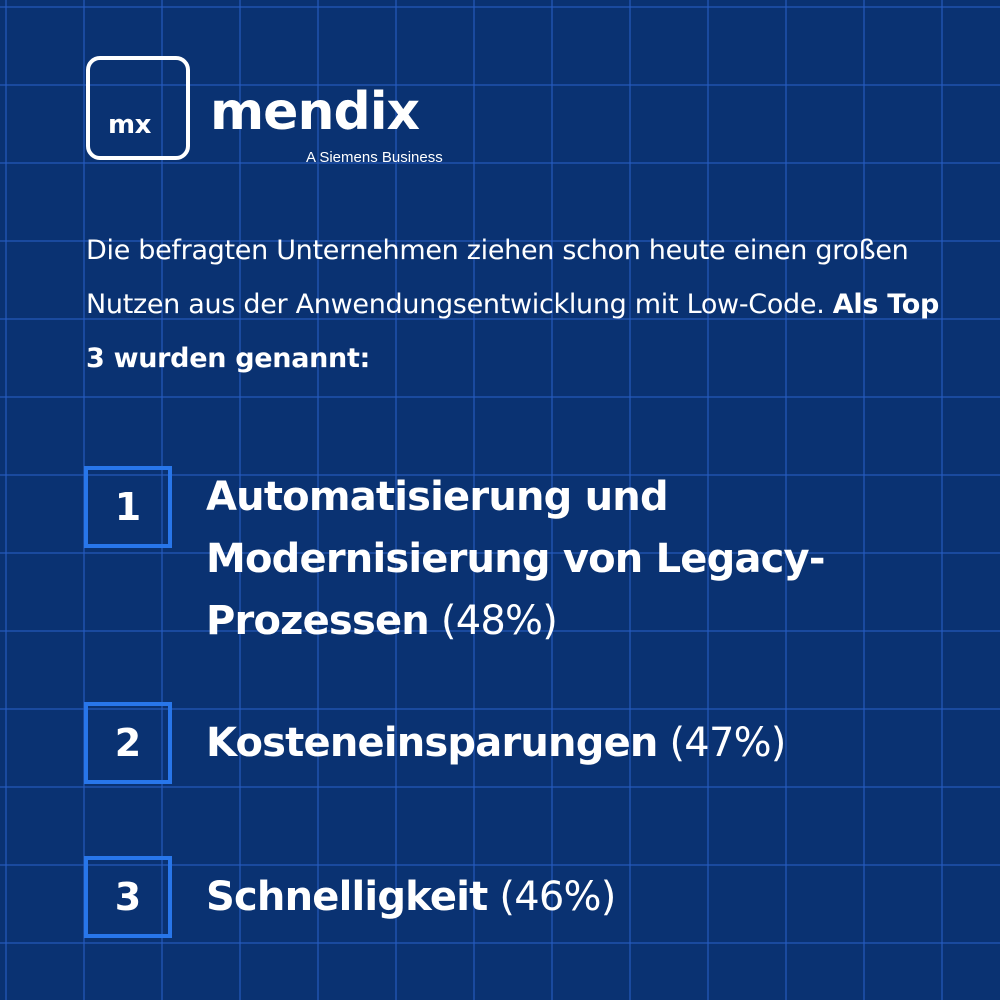 The height and width of the screenshot is (1000, 1000). Describe the element at coordinates (728, 743) in the screenshot. I see `list-item-percent: (47%)` at that location.